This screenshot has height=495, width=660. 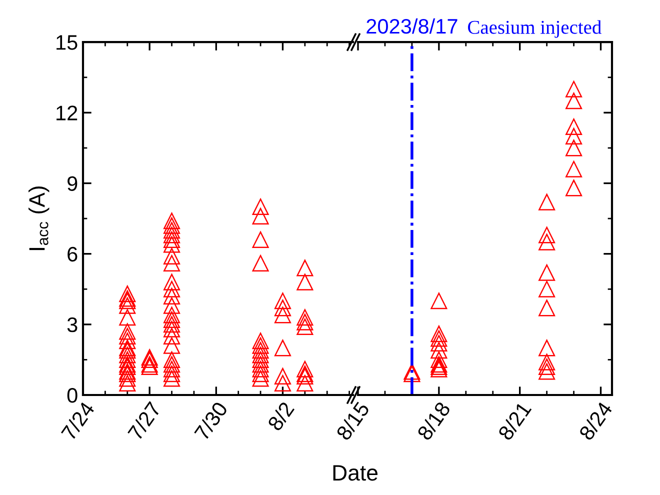 I want to click on y-axis-title: I$_{acc}$ (A), so click(x=39, y=218).